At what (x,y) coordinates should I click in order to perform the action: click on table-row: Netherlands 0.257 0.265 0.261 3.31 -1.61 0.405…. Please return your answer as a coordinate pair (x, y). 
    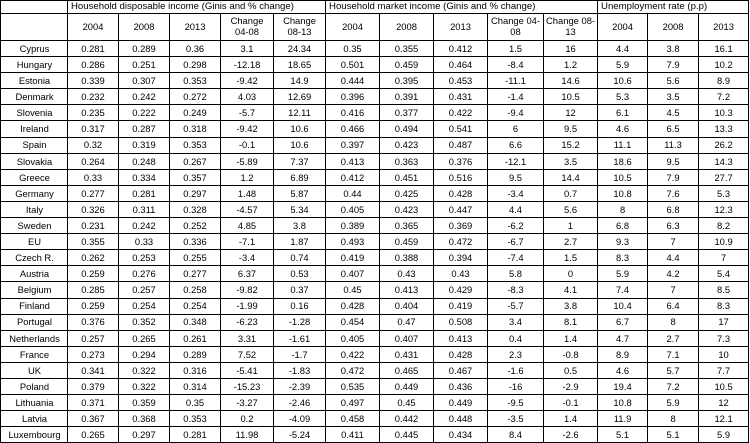
    Looking at the image, I should click on (375, 338).